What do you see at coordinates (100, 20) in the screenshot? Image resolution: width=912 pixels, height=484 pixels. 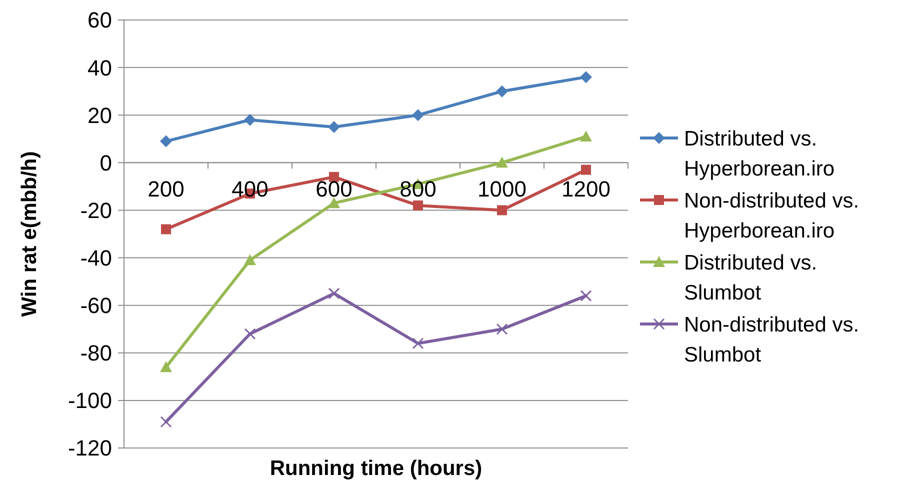 I see `y-tick-label: 60` at bounding box center [100, 20].